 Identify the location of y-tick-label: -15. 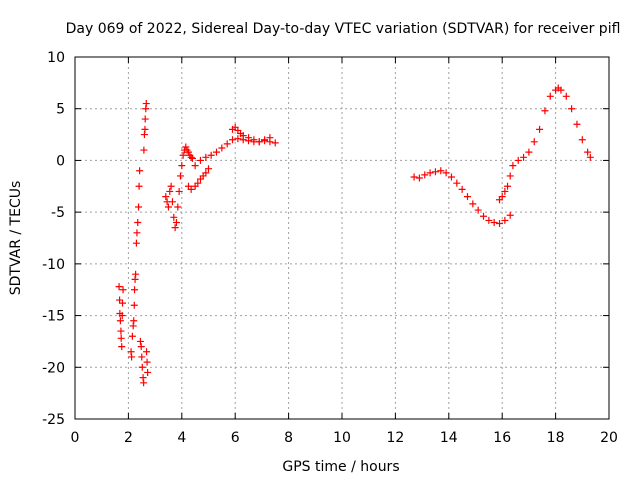
(53, 317).